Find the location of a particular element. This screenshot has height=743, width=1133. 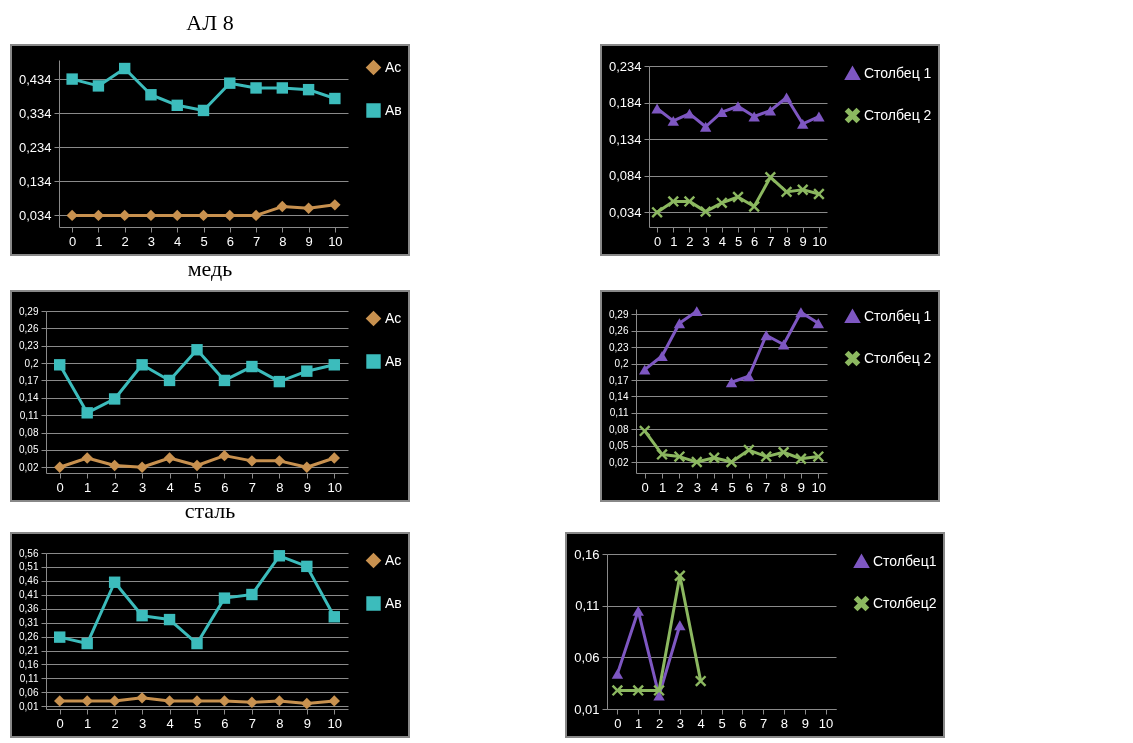

y-tick-label: 0,36 is located at coordinates (29, 609).